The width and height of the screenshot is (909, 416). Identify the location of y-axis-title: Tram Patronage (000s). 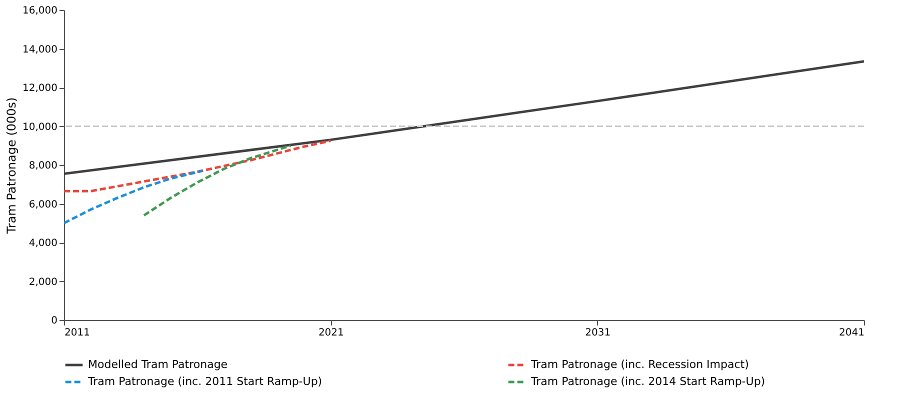
(11, 166).